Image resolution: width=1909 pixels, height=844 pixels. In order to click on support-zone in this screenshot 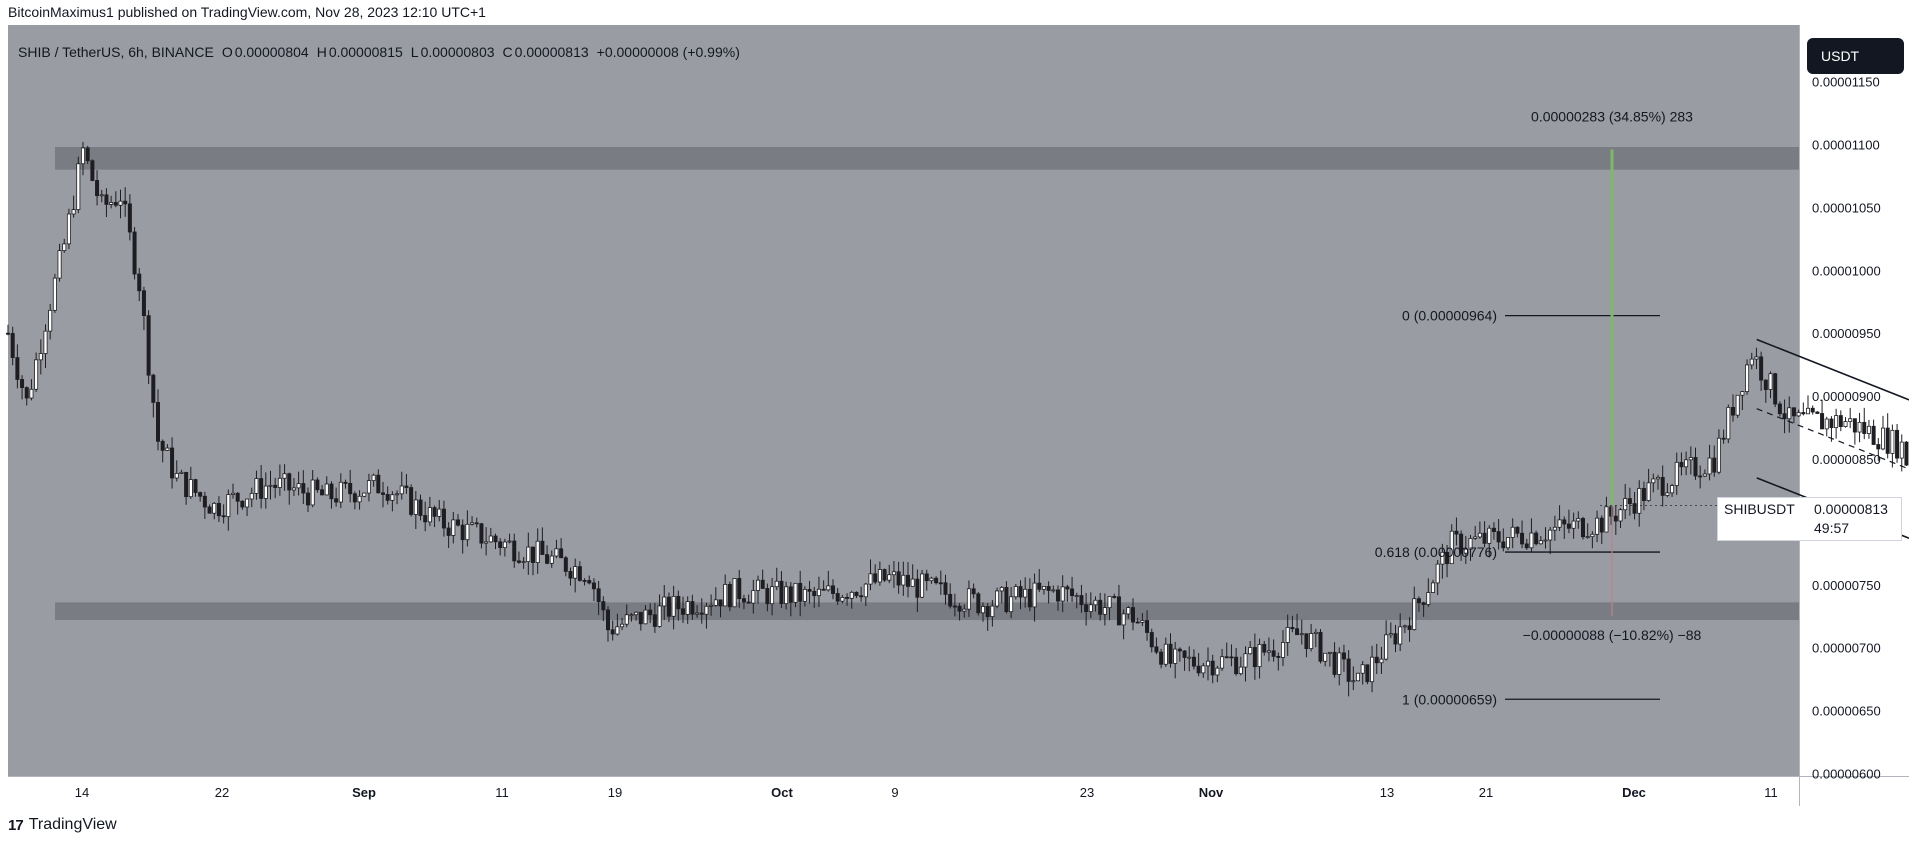, I will do `click(927, 611)`.